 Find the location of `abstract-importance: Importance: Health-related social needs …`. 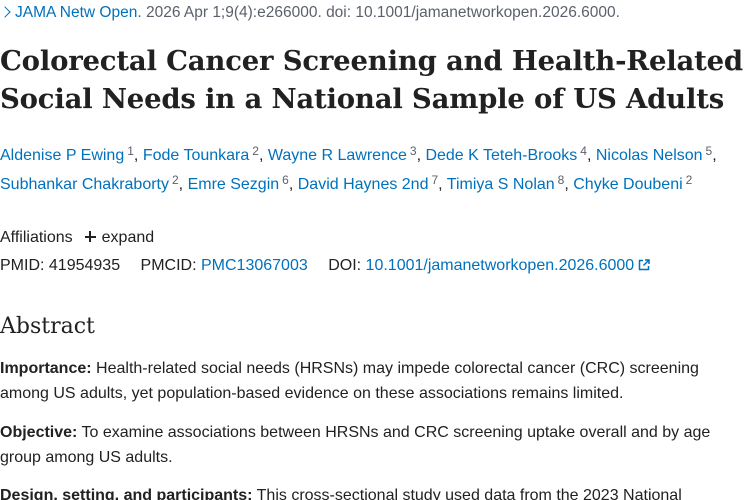

abstract-importance: Importance: Health-related social needs … is located at coordinates (372, 381).